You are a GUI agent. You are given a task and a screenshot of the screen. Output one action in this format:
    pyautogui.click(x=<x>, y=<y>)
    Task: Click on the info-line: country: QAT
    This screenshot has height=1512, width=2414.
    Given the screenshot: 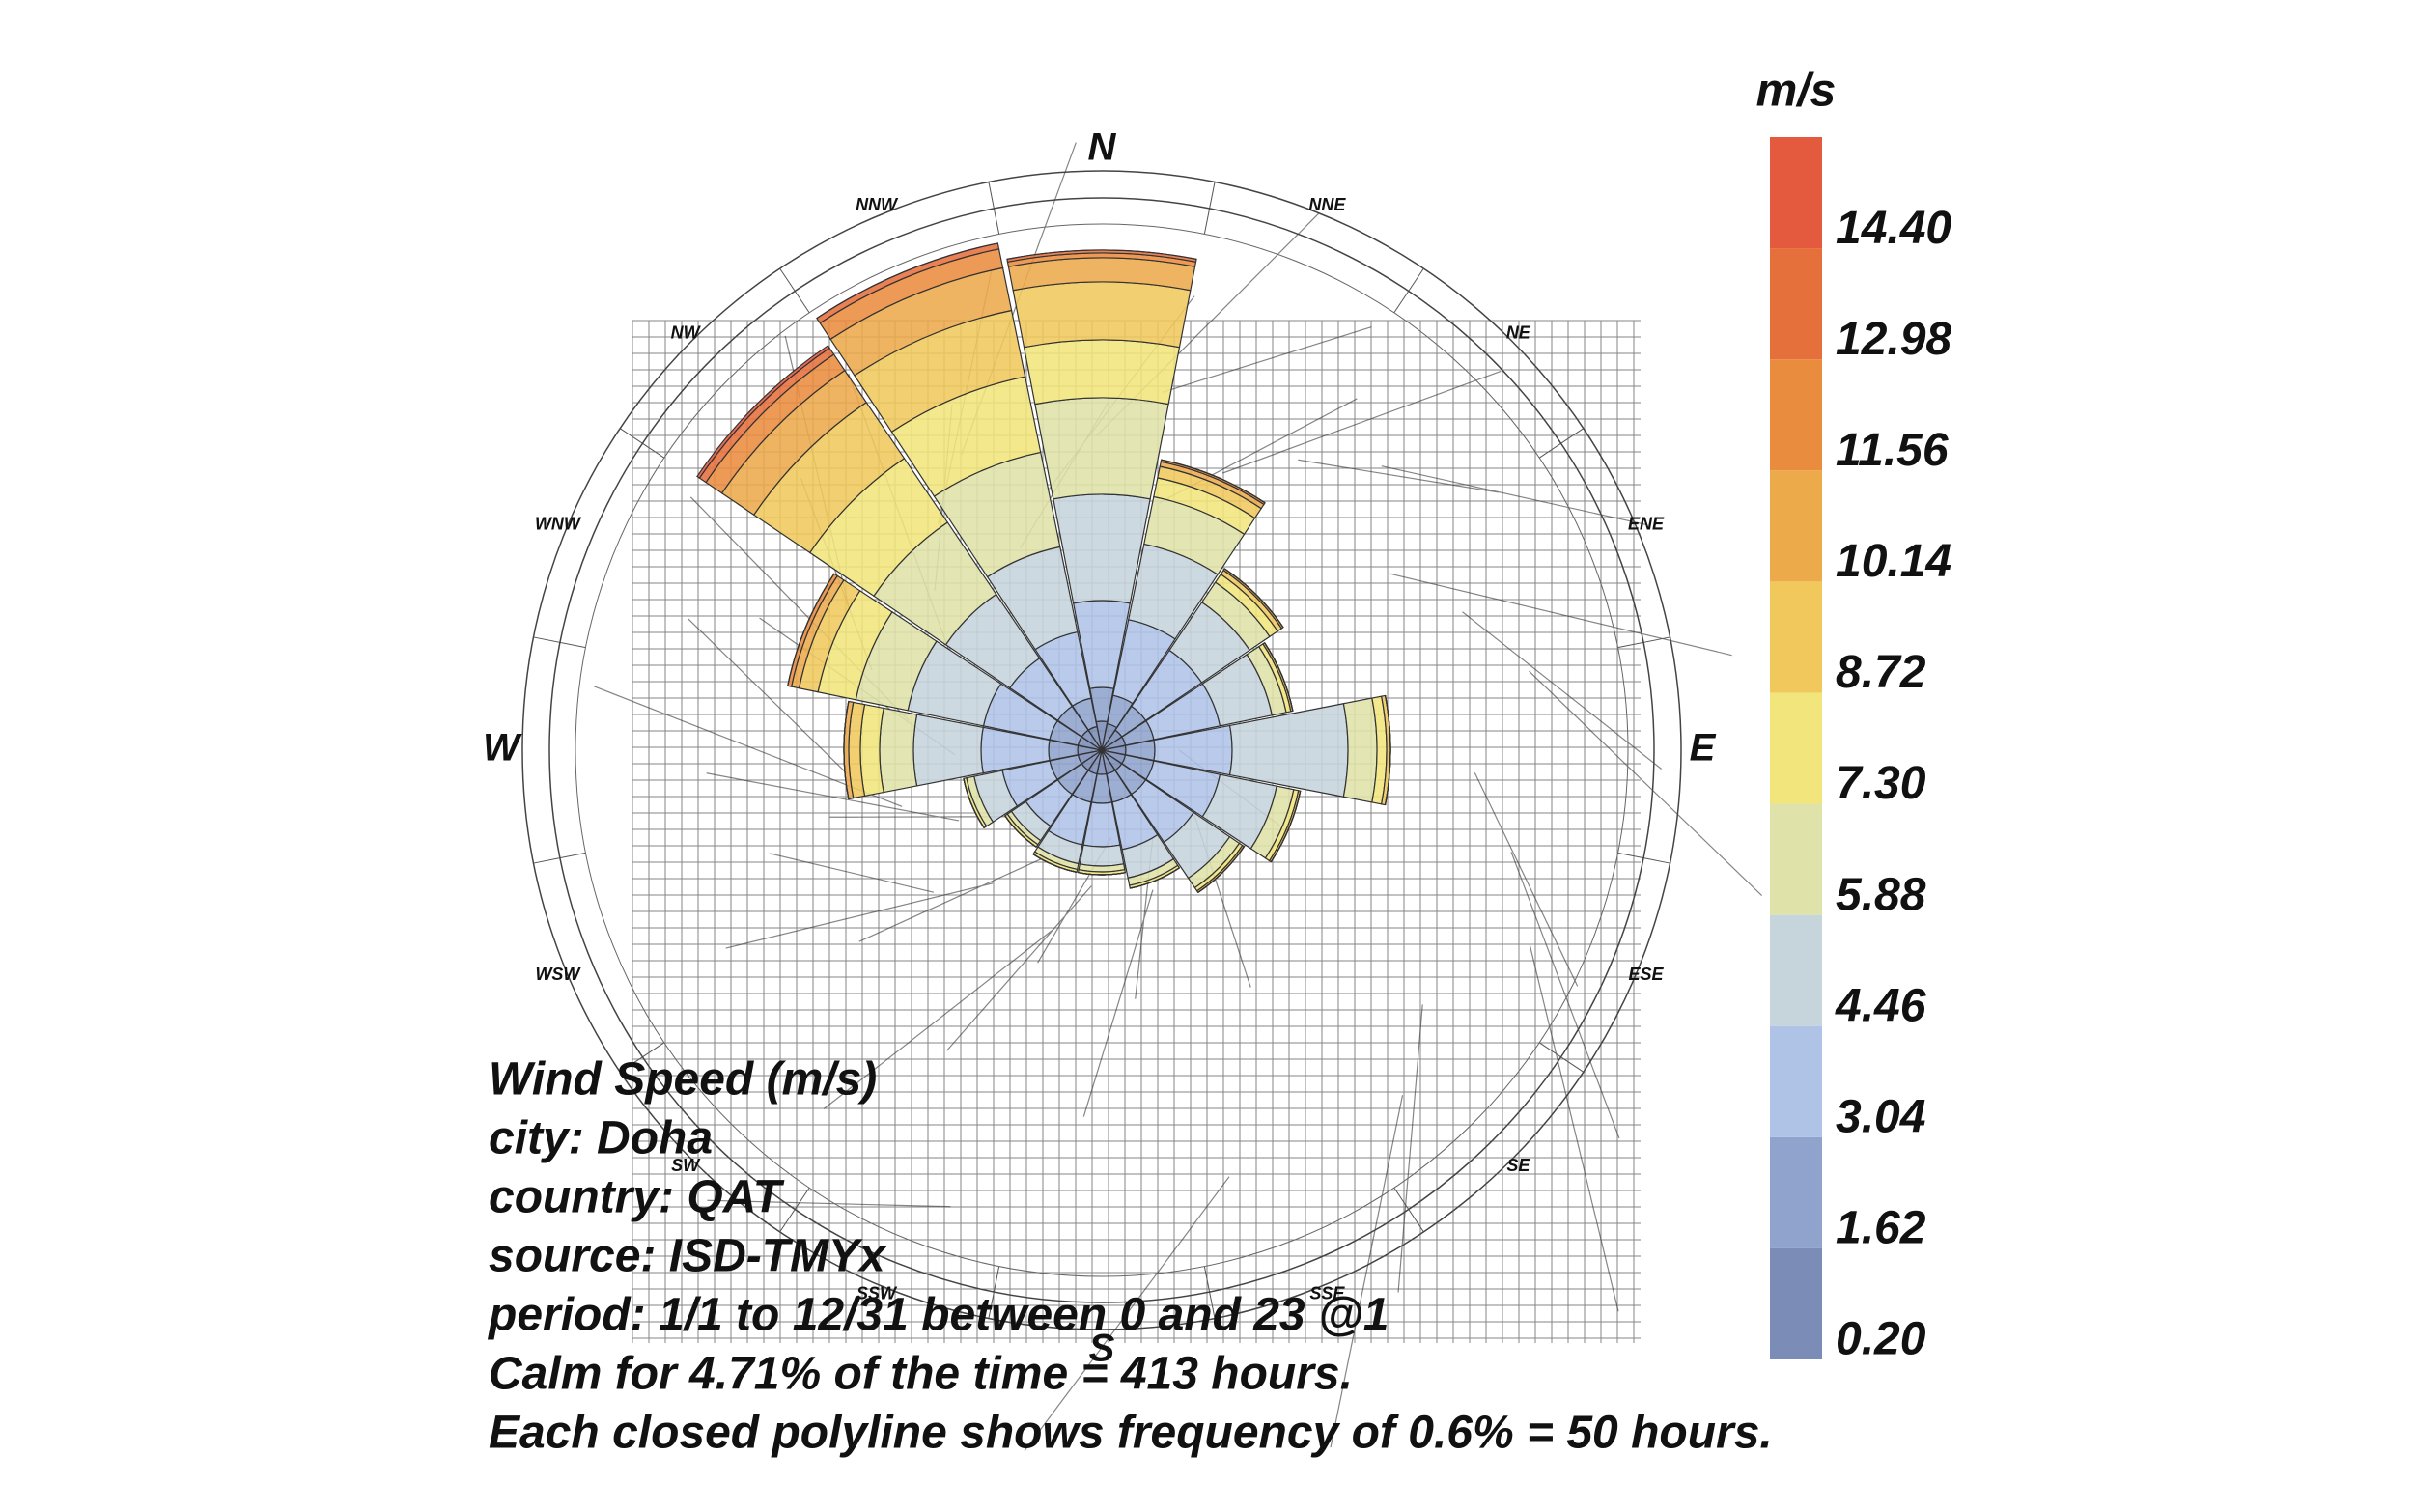 What is the action you would take?
    pyautogui.click(x=637, y=1198)
    